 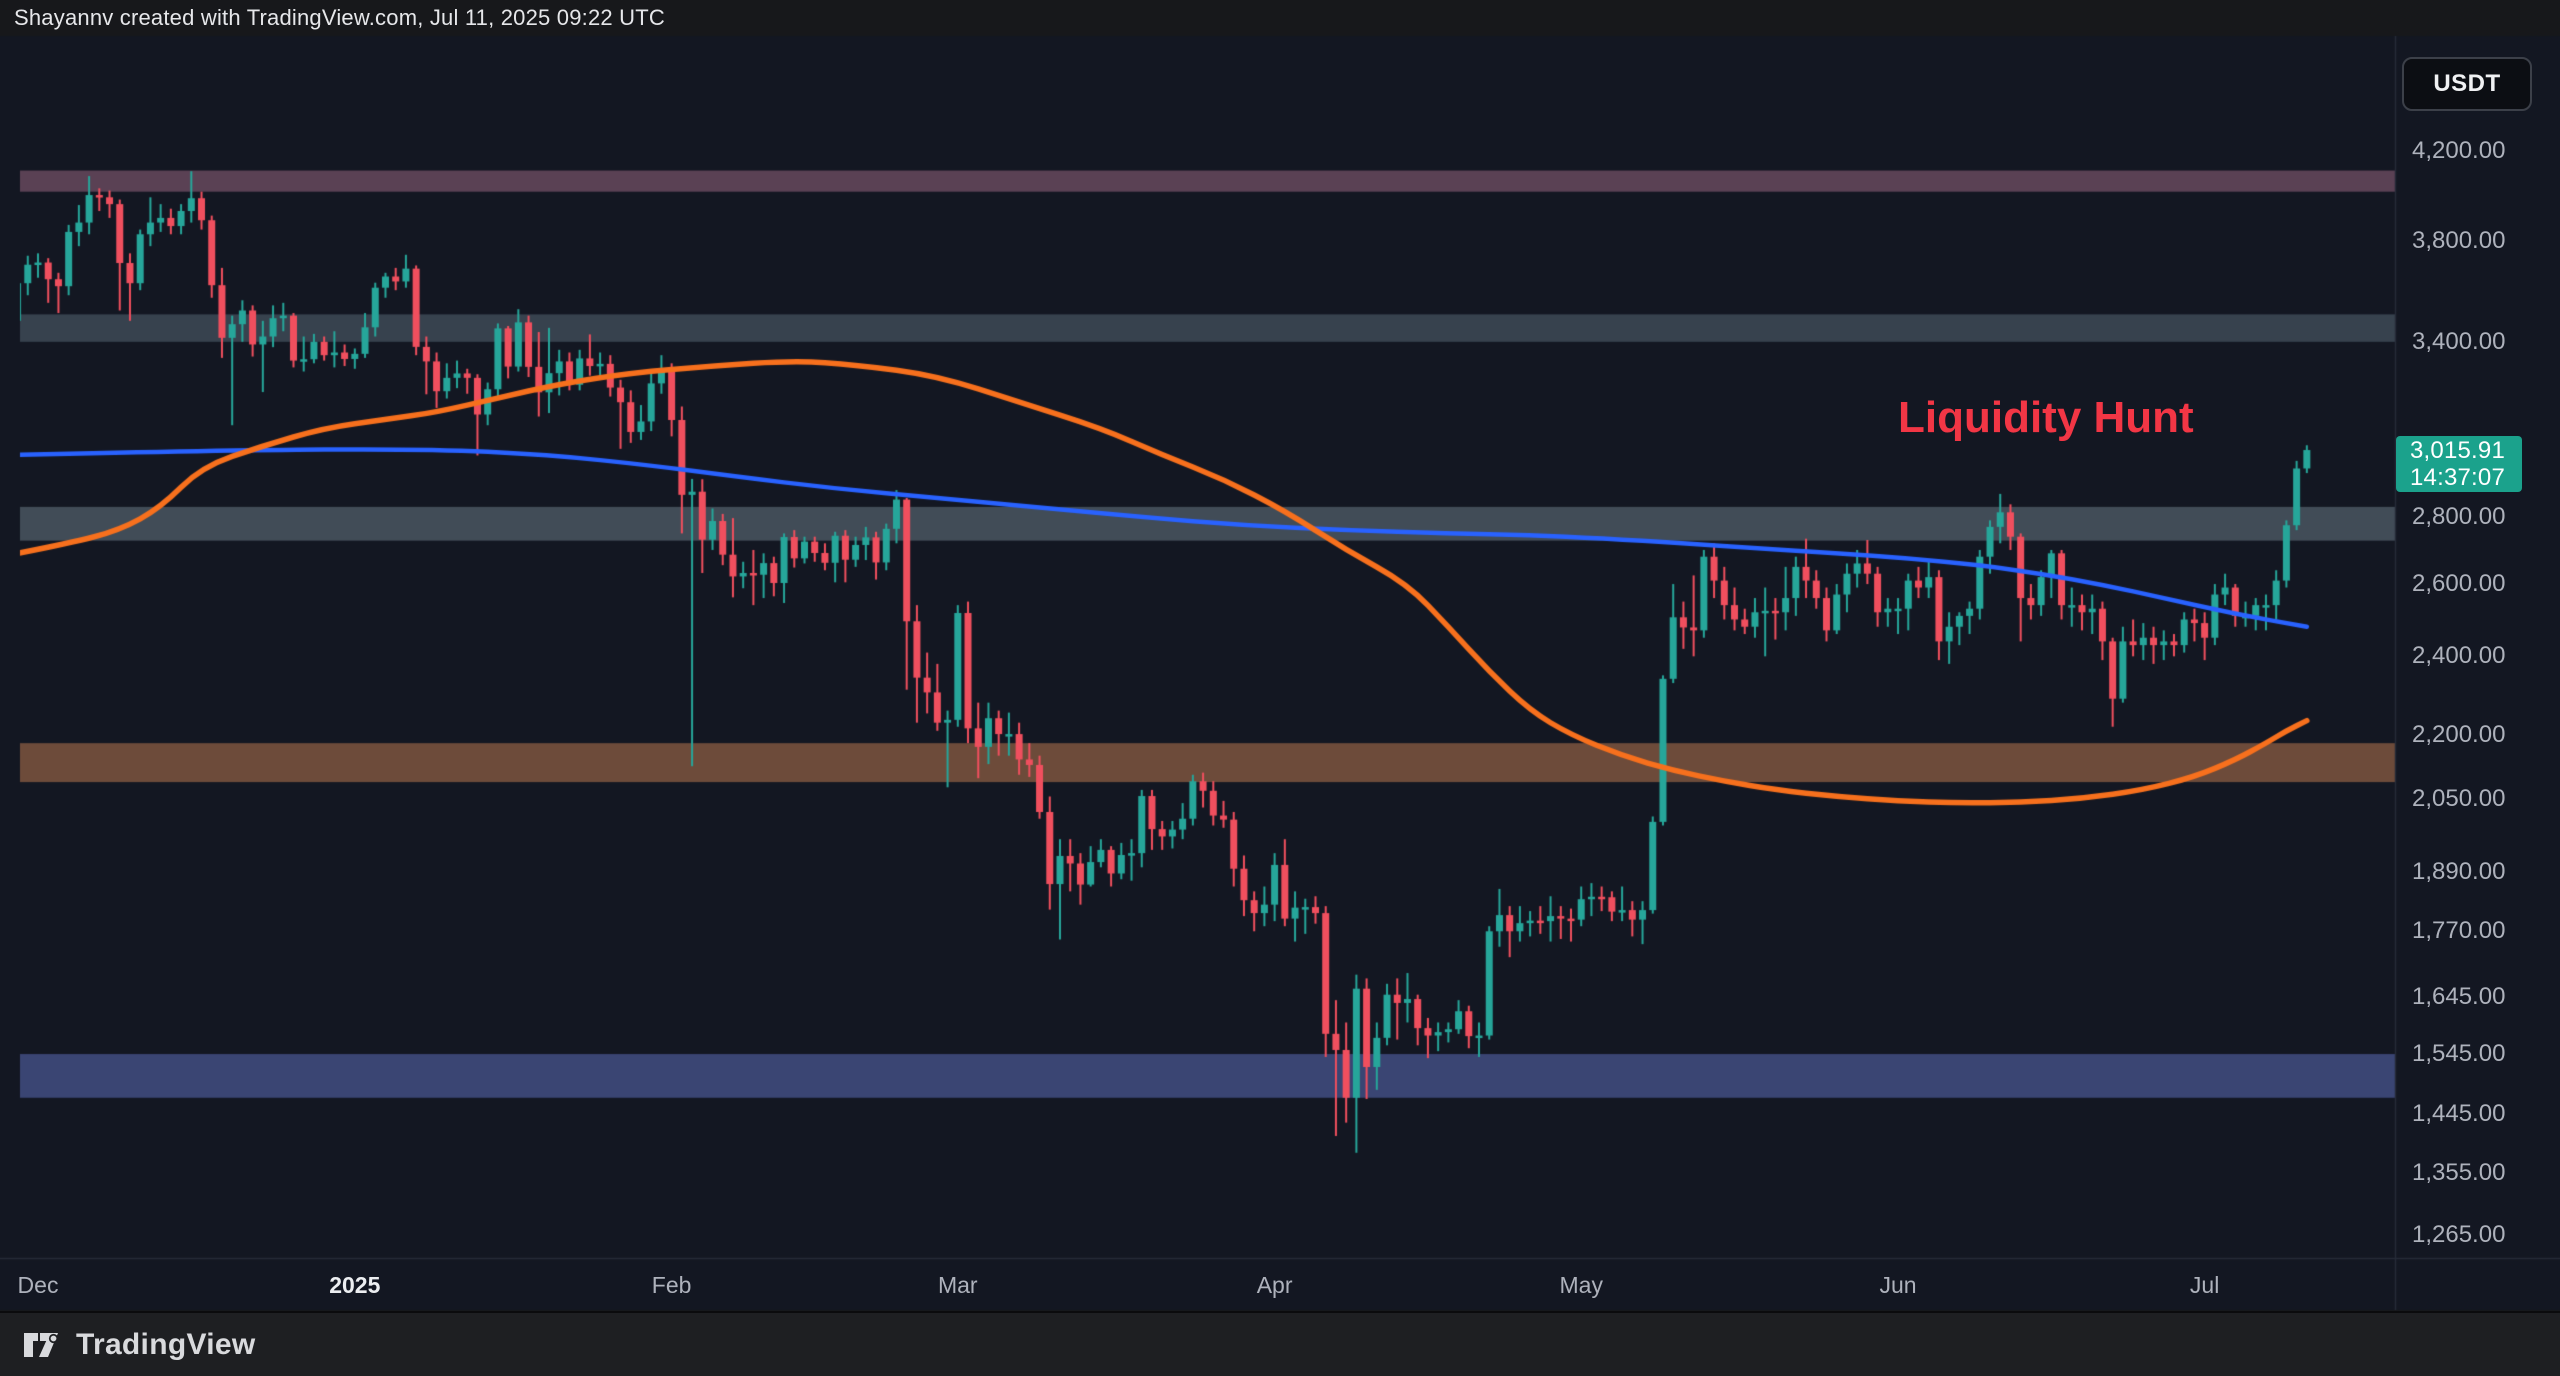 I want to click on price-tick-label: 1,445.00, so click(x=2459, y=1114).